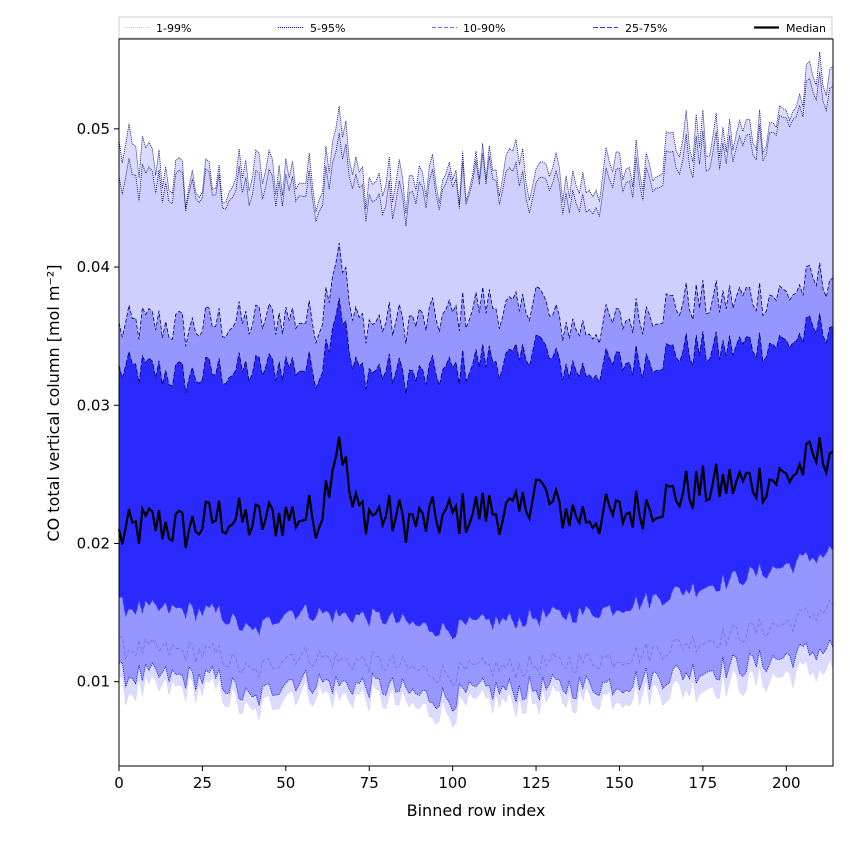  Describe the element at coordinates (452, 783) in the screenshot. I see `x-tick-label: 100` at that location.